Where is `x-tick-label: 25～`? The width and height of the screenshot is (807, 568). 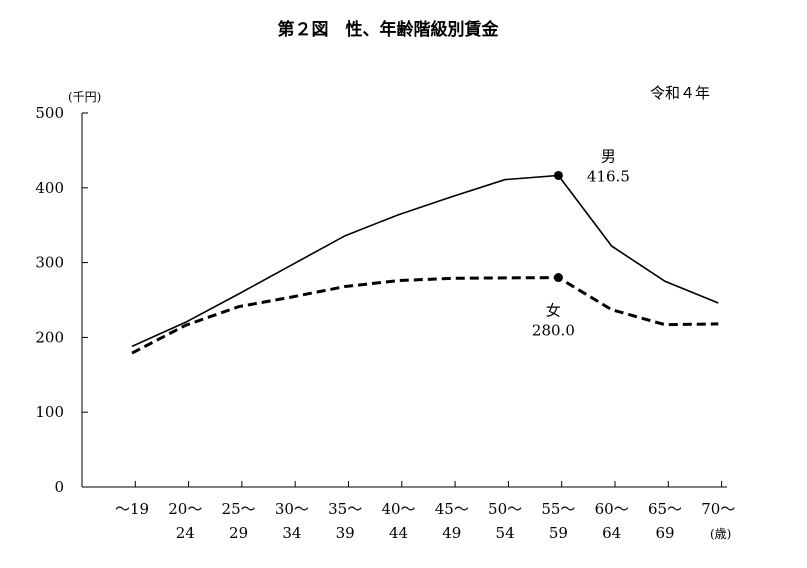 x-tick-label: 25～ is located at coordinates (239, 509).